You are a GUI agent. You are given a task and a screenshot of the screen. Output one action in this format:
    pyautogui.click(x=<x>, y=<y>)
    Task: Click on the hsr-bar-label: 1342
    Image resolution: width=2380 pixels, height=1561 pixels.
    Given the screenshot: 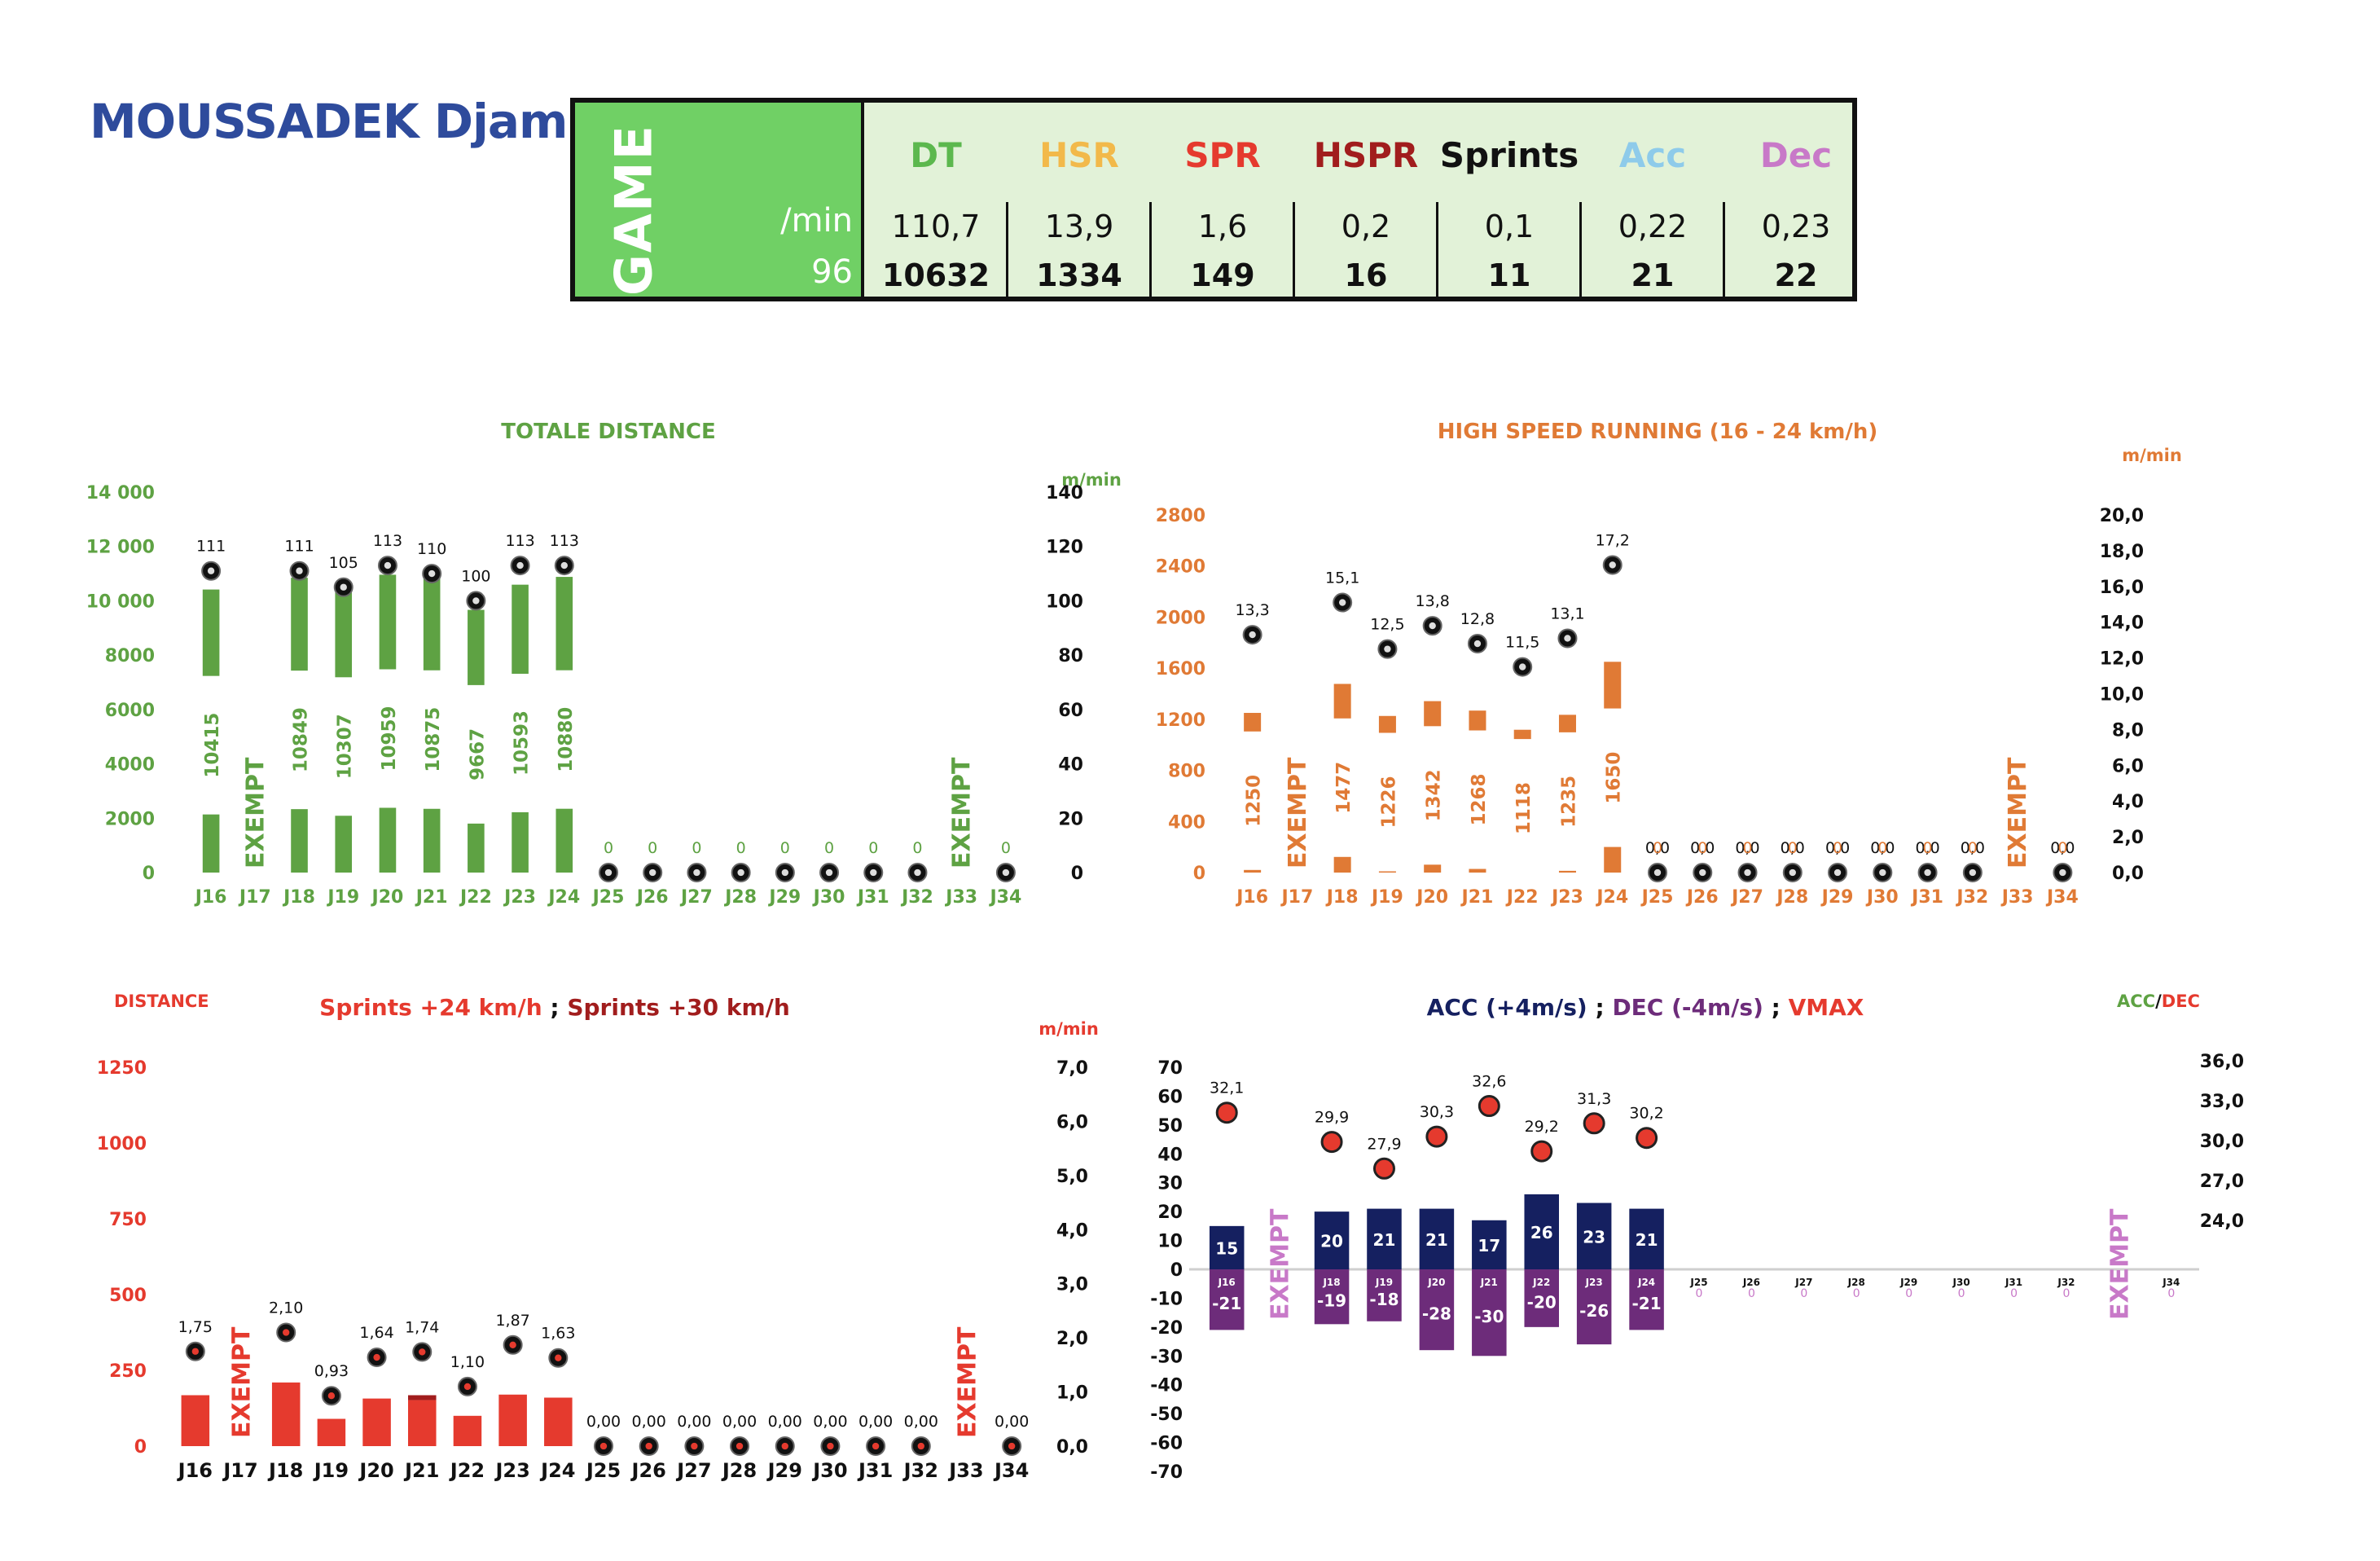 What is the action you would take?
    pyautogui.click(x=1435, y=795)
    